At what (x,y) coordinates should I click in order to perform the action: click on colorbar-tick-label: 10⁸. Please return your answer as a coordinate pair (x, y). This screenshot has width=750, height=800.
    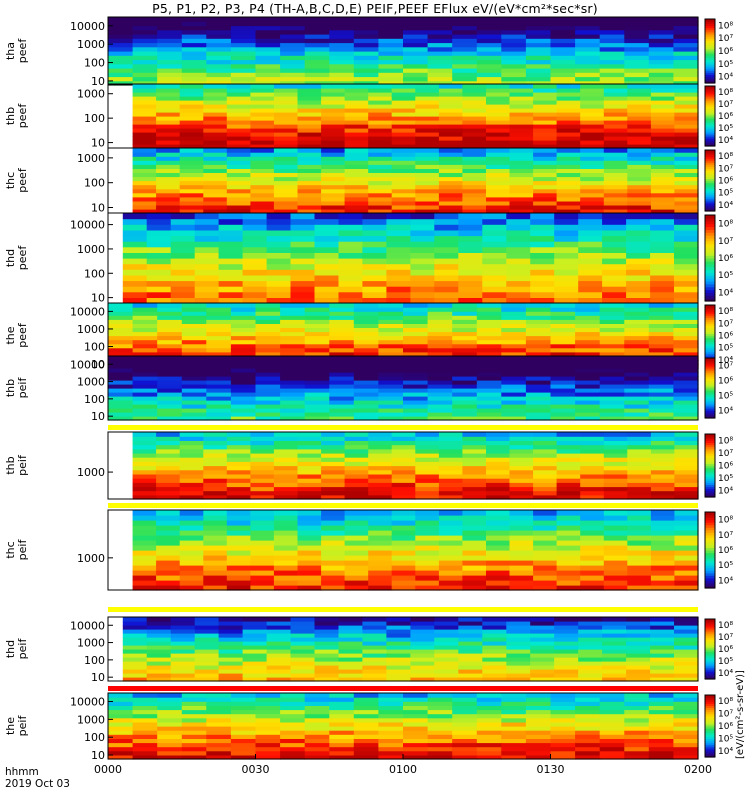
    Looking at the image, I should click on (725, 93).